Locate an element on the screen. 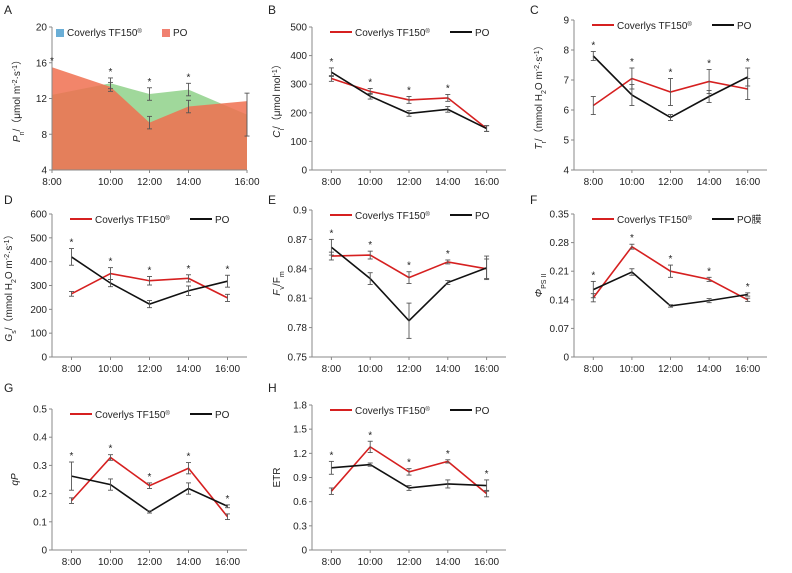 This screenshot has height=573, width=792. area-po is located at coordinates (149, 118).